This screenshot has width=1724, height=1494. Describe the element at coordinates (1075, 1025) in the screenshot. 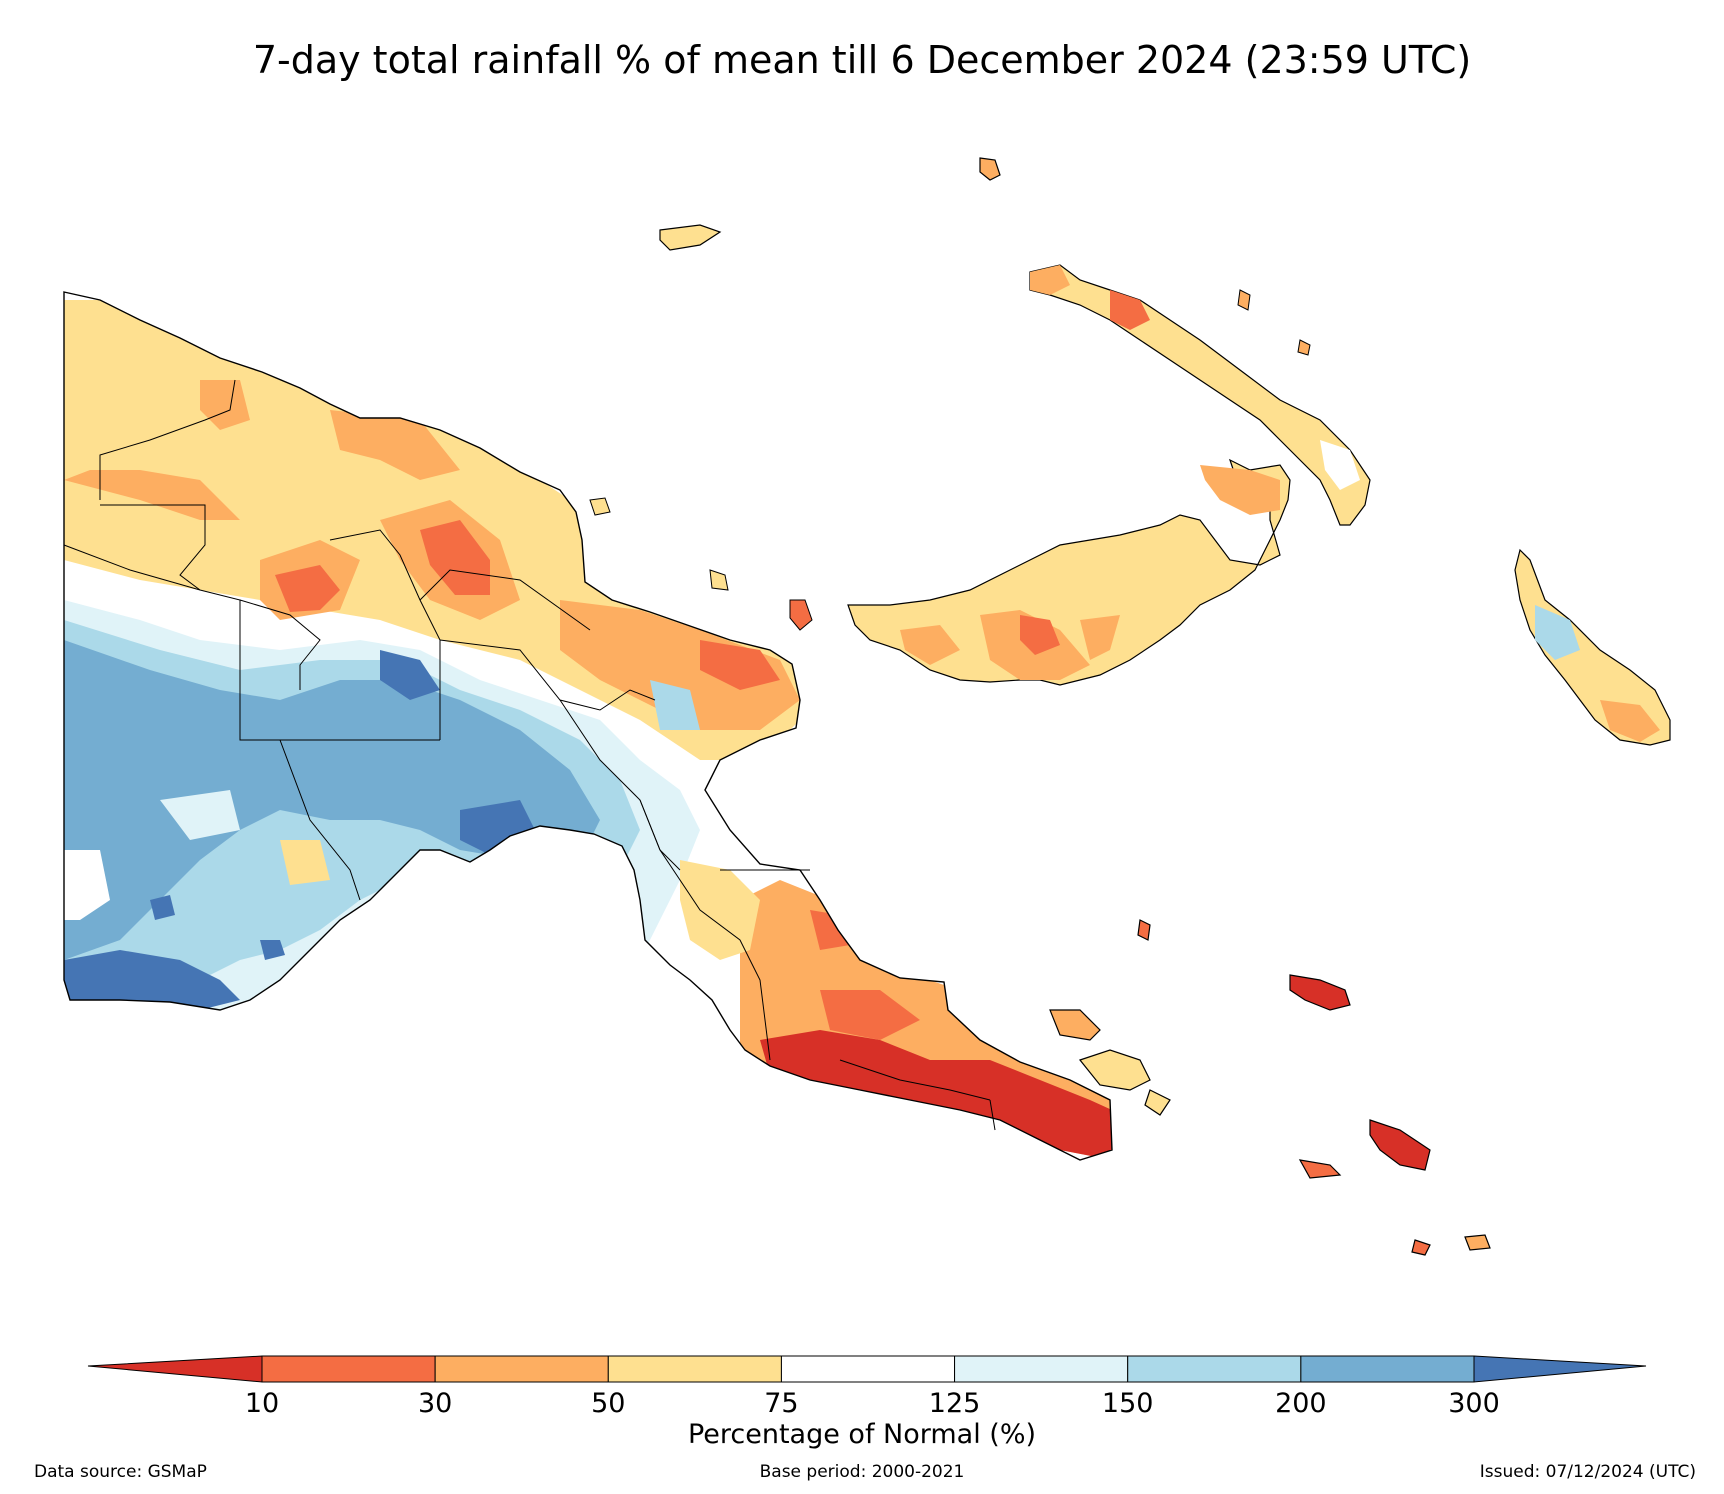

I see `goodenough-island` at that location.